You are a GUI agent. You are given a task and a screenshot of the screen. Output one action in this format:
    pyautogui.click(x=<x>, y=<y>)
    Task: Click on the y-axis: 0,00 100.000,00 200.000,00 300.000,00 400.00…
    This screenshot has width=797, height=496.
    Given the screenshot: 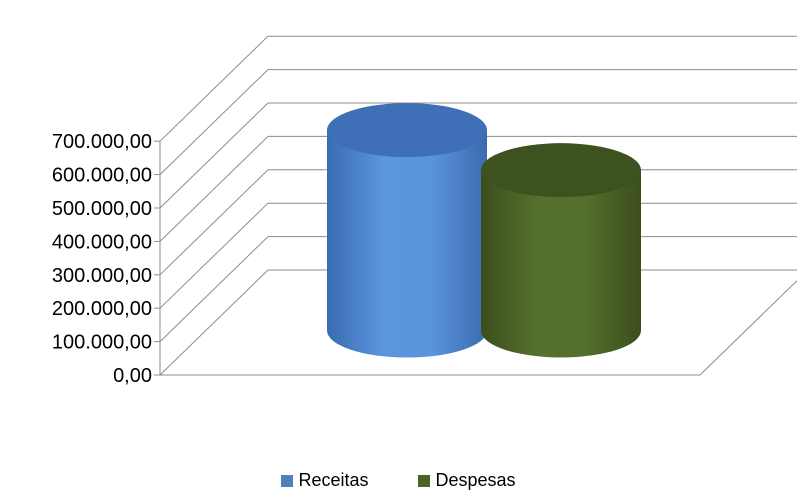 What is the action you would take?
    pyautogui.click(x=106, y=259)
    